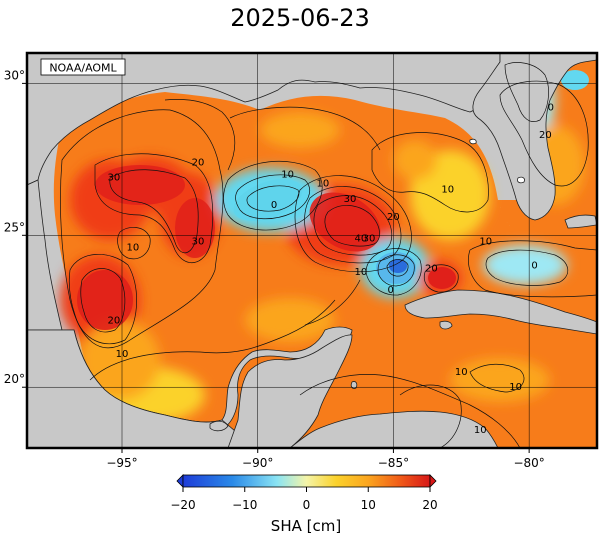 The height and width of the screenshot is (538, 600). What do you see at coordinates (368, 505) in the screenshot?
I see `colorbar-tick-label: 10` at bounding box center [368, 505].